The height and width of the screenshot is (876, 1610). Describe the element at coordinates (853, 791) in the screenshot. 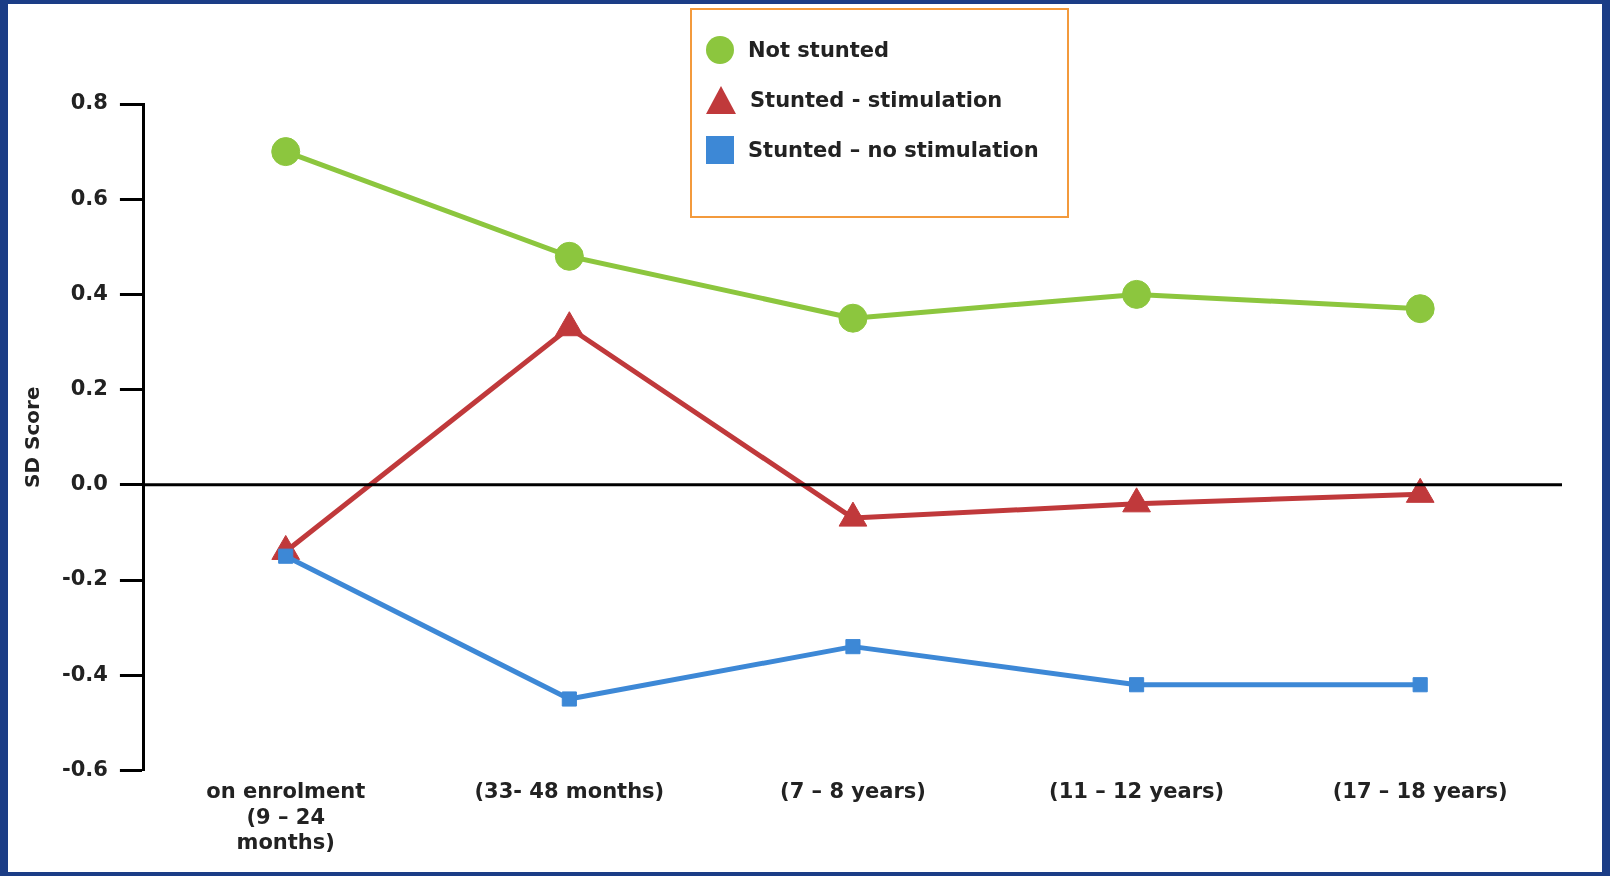

I see `x-tick-label: (7 – 8 years)` at that location.